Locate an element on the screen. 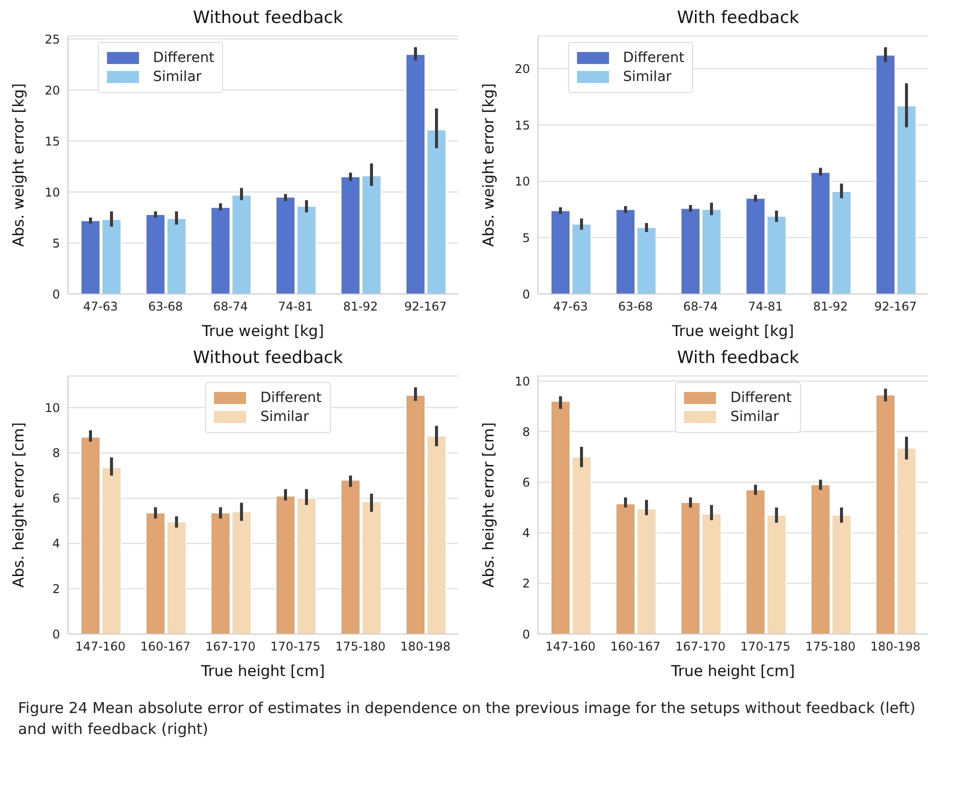 Image resolution: width=955 pixels, height=788 pixels. y-tick-label: 25 is located at coordinates (52, 39).